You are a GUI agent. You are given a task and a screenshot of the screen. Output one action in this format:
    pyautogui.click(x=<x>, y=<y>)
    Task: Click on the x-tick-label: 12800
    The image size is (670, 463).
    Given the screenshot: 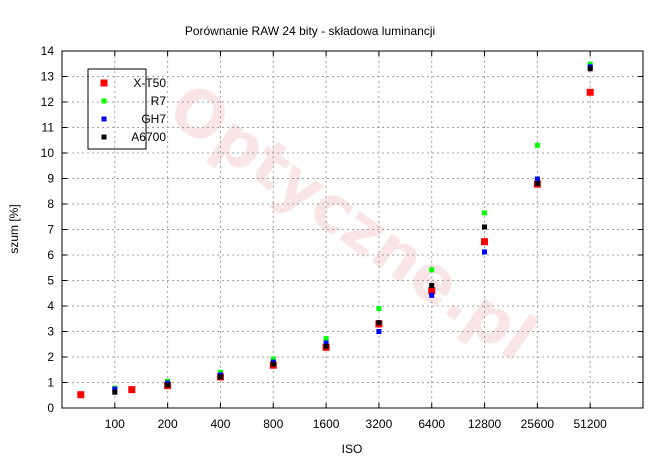 What is the action you would take?
    pyautogui.click(x=485, y=424)
    